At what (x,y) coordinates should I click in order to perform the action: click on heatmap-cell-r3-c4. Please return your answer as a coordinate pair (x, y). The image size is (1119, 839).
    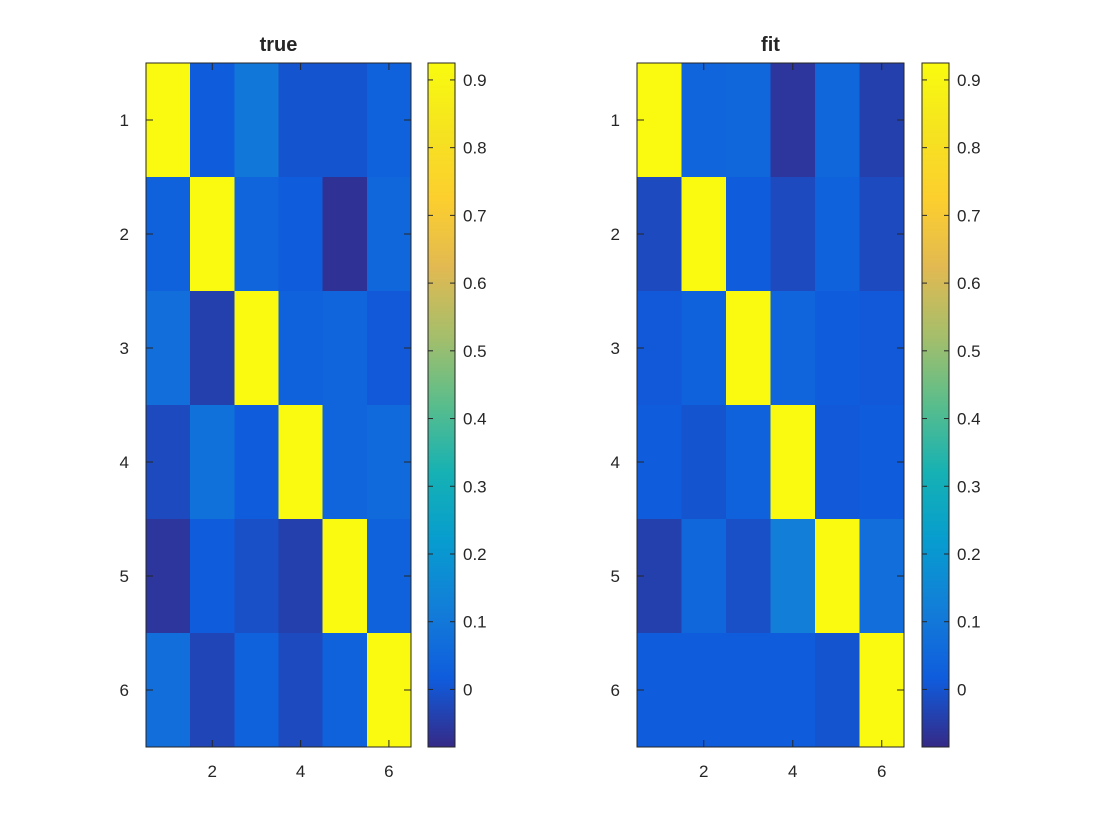
    Looking at the image, I should click on (301, 348).